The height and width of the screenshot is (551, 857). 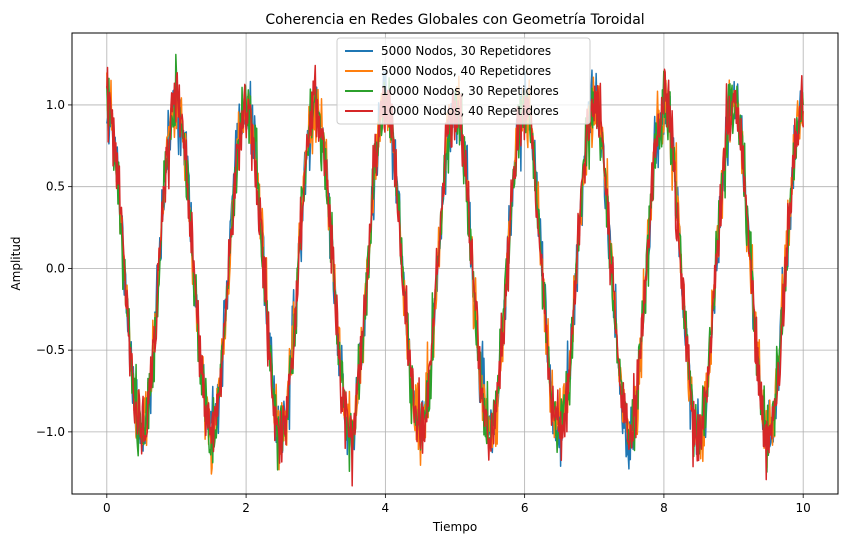 I want to click on x-tick-label: 10, so click(x=803, y=508).